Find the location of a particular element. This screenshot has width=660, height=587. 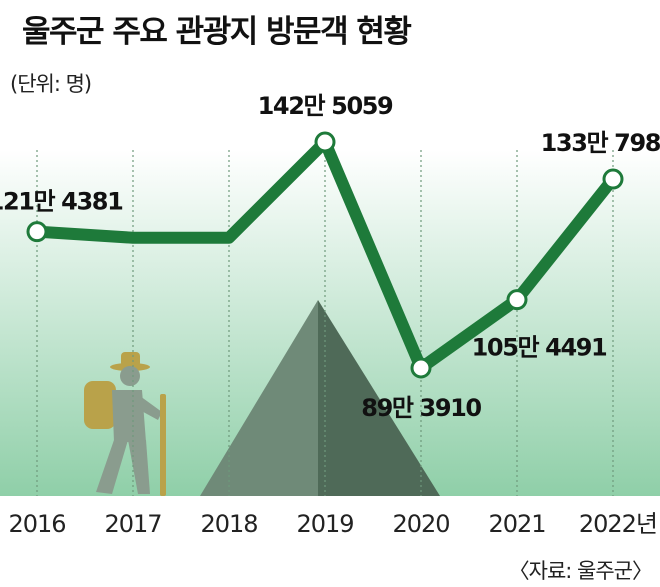

hiker-hat-crown is located at coordinates (130, 359).